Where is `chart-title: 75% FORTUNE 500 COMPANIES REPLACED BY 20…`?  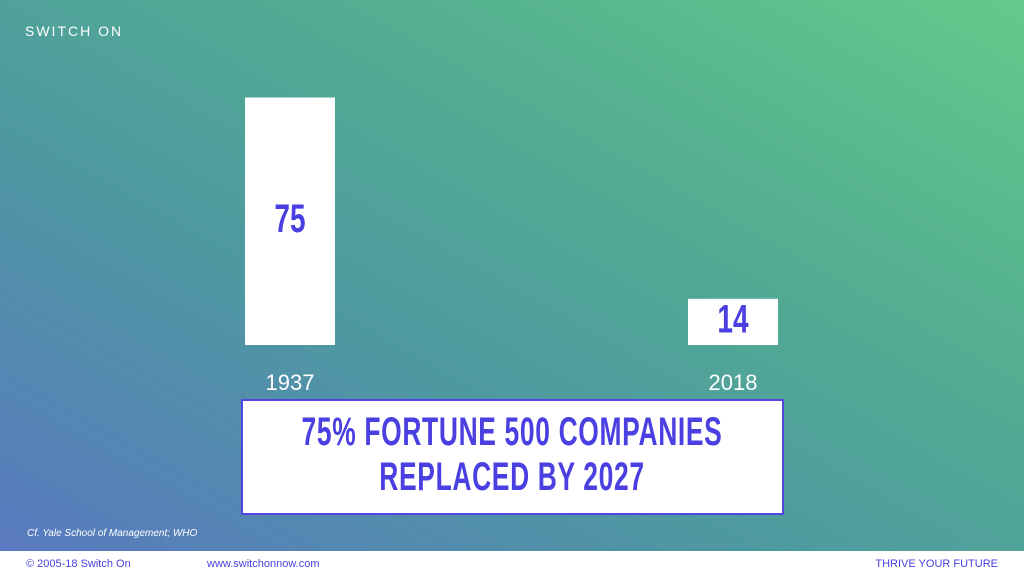
chart-title: 75% FORTUNE 500 COMPANIES REPLACED BY 20… is located at coordinates (512, 454).